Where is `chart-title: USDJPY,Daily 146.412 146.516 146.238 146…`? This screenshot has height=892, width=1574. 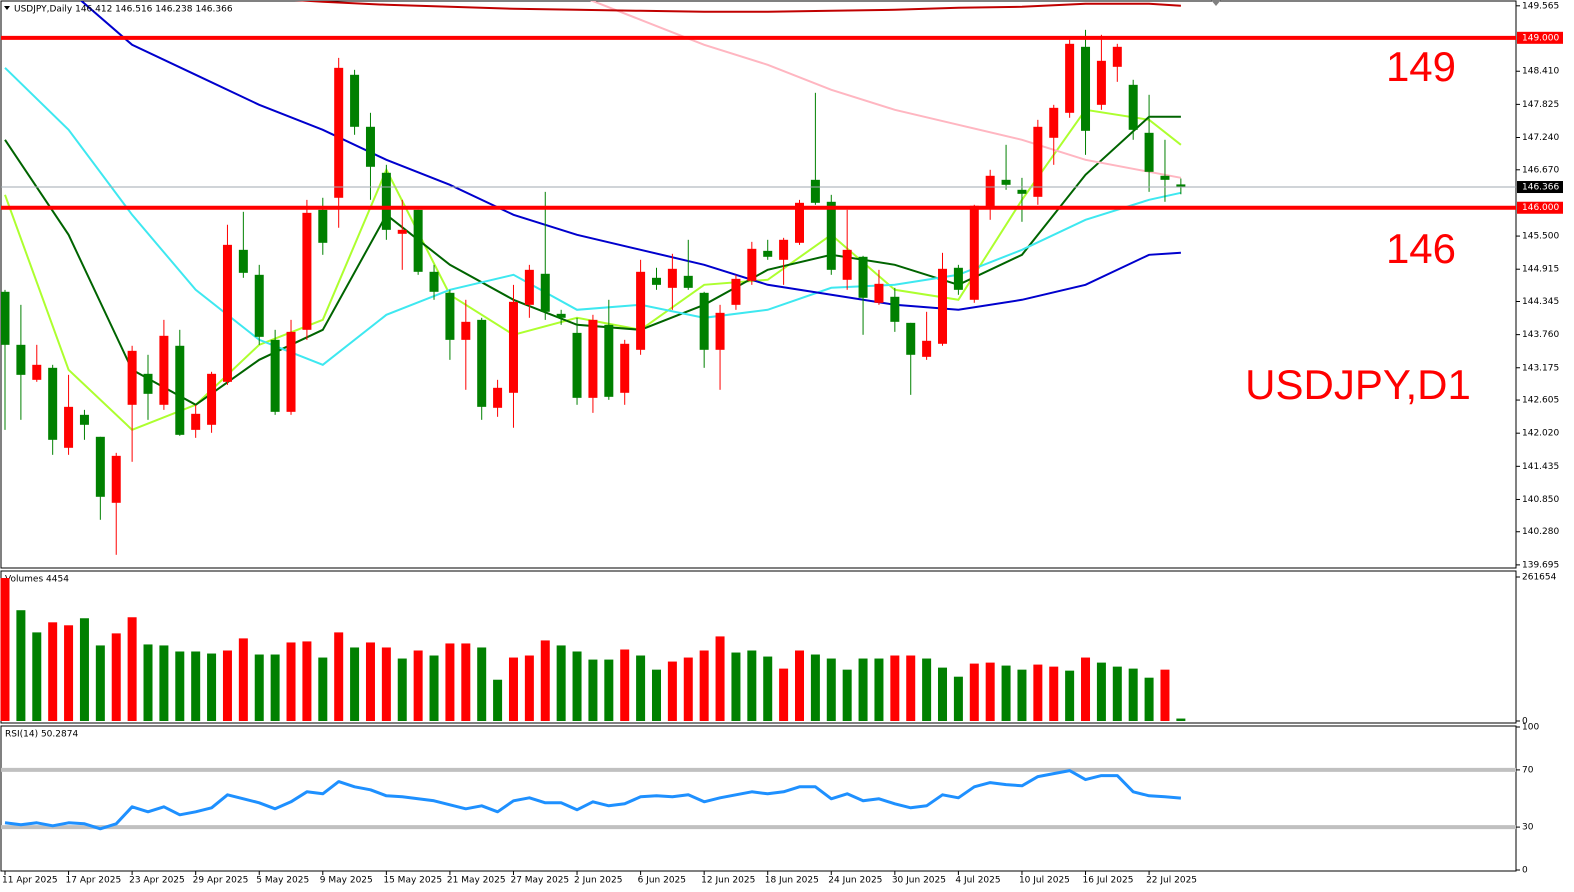 chart-title: USDJPY,Daily 146.412 146.516 146.238 146… is located at coordinates (123, 10).